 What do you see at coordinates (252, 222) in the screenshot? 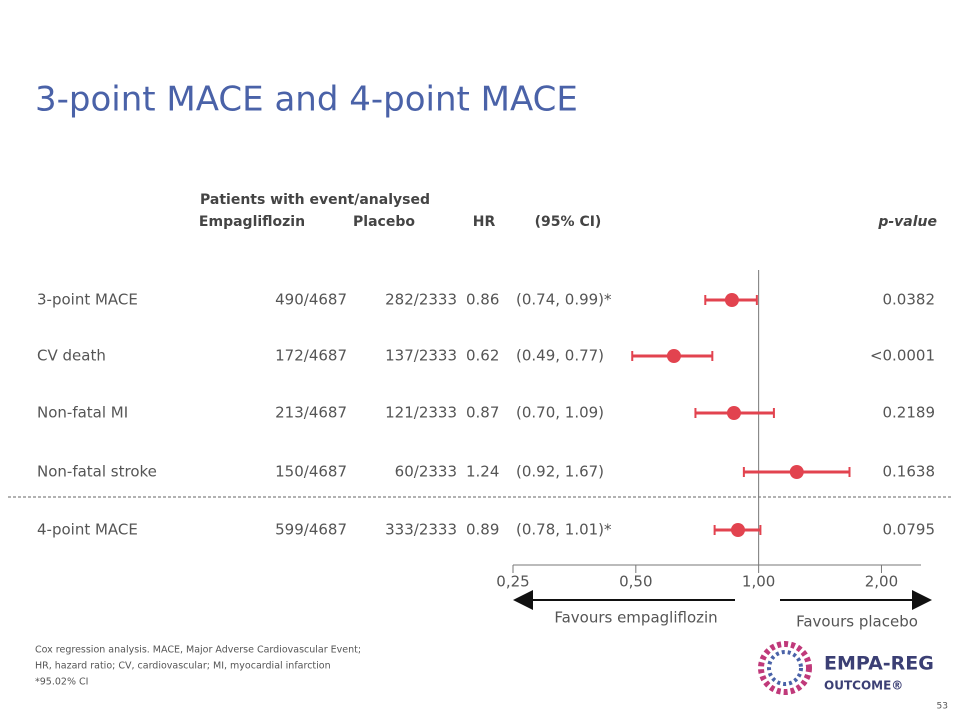
I see `header: Empagliflozin` at bounding box center [252, 222].